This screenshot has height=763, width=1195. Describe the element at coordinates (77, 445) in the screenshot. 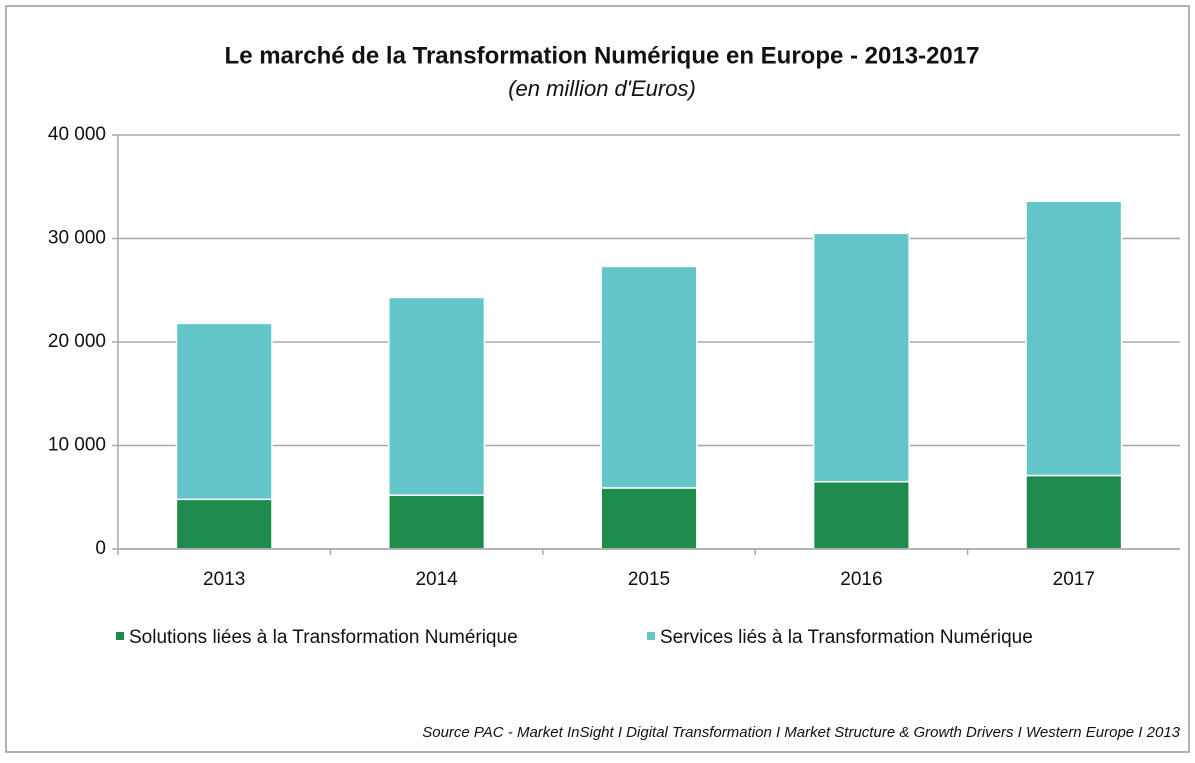

I see `y-tick-label: 10 000` at that location.